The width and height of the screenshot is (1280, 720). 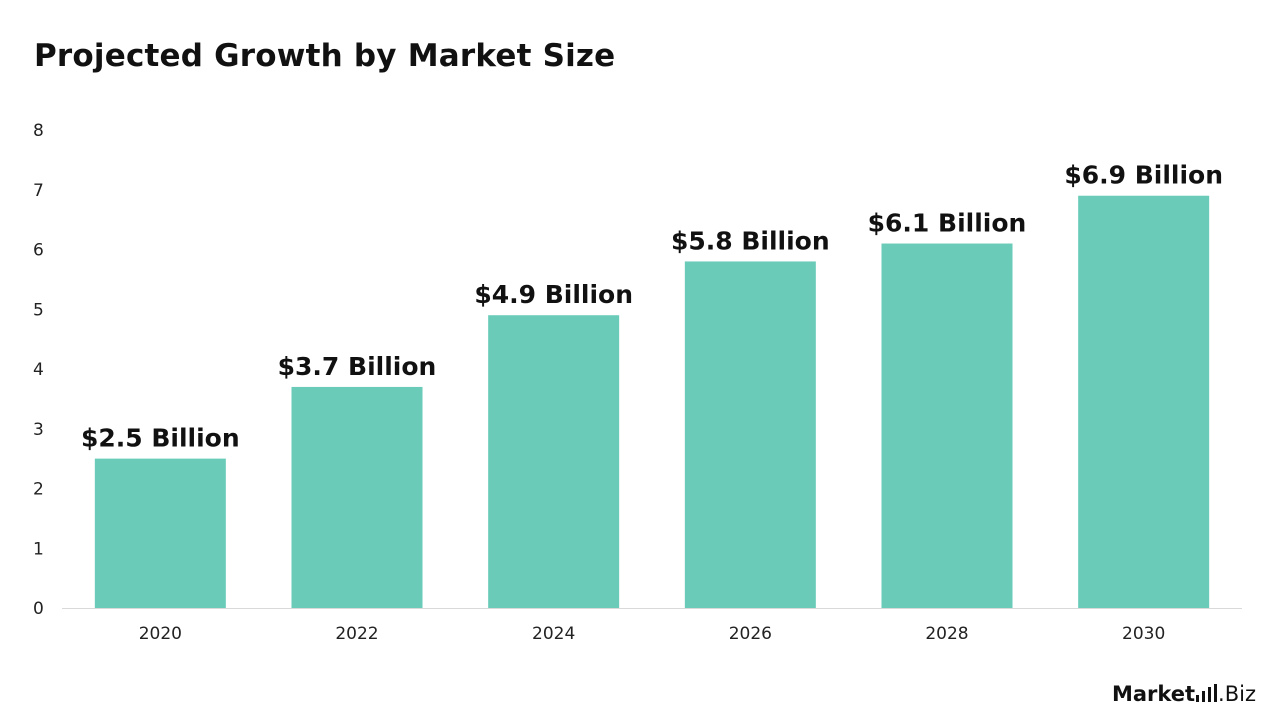 I want to click on brand-logo: Market .Biz, so click(x=1184, y=694).